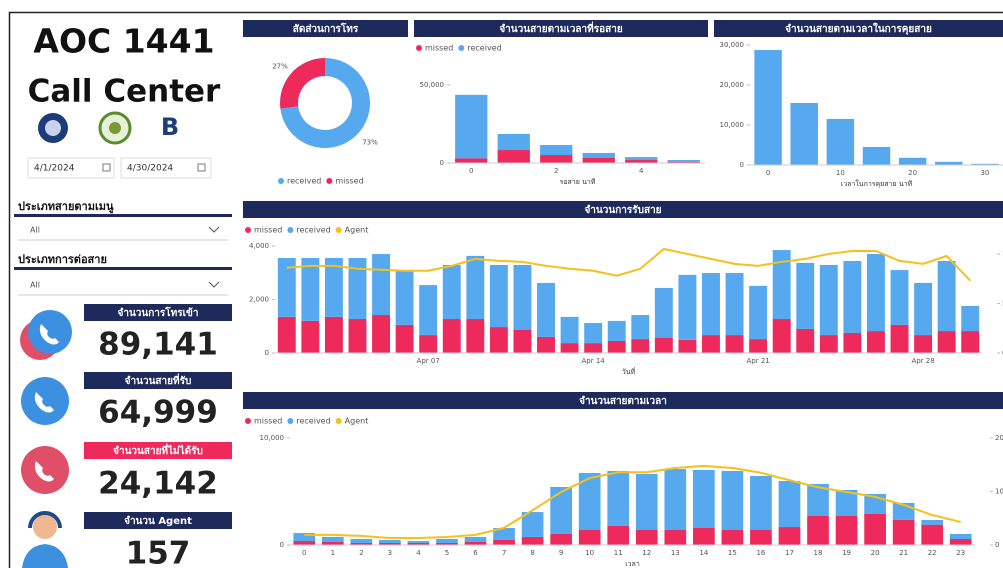 The height and width of the screenshot is (568, 1003). Describe the element at coordinates (157, 312) in the screenshot. I see `svg-text: จำนวนการโทรเข้า` at that location.